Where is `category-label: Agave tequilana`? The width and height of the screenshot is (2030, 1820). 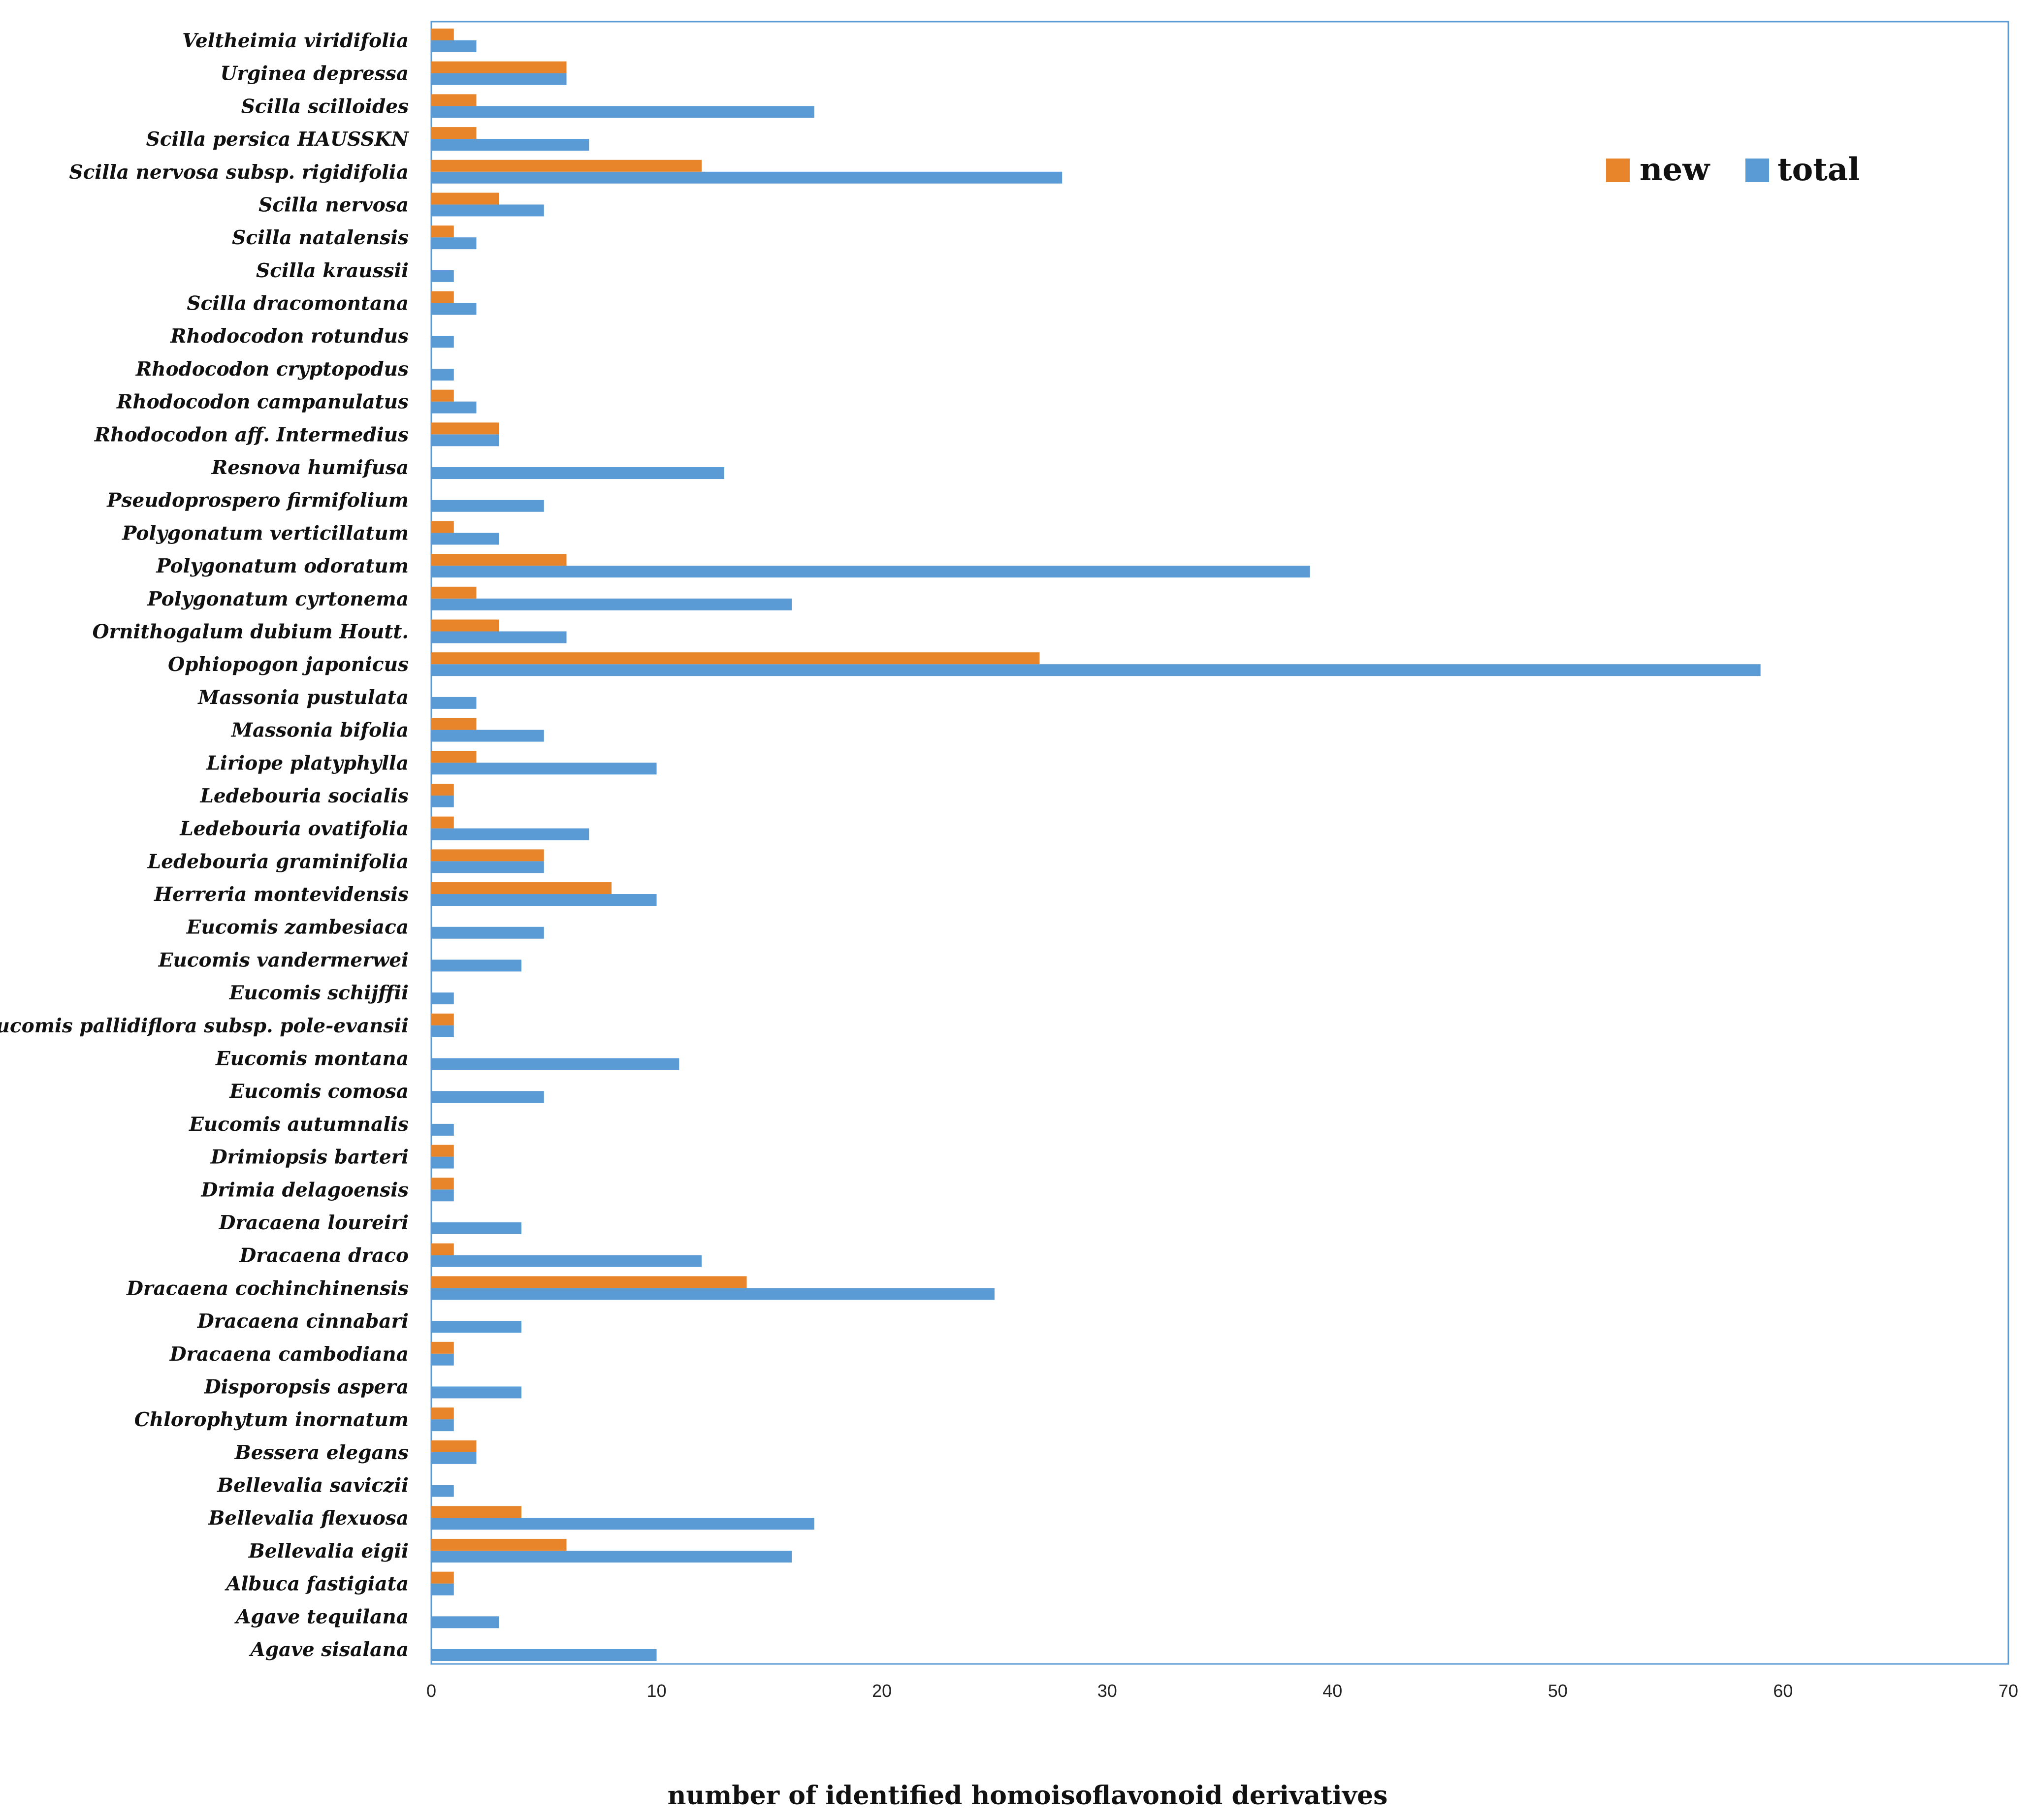
category-label: Agave tequilana is located at coordinates (321, 1616).